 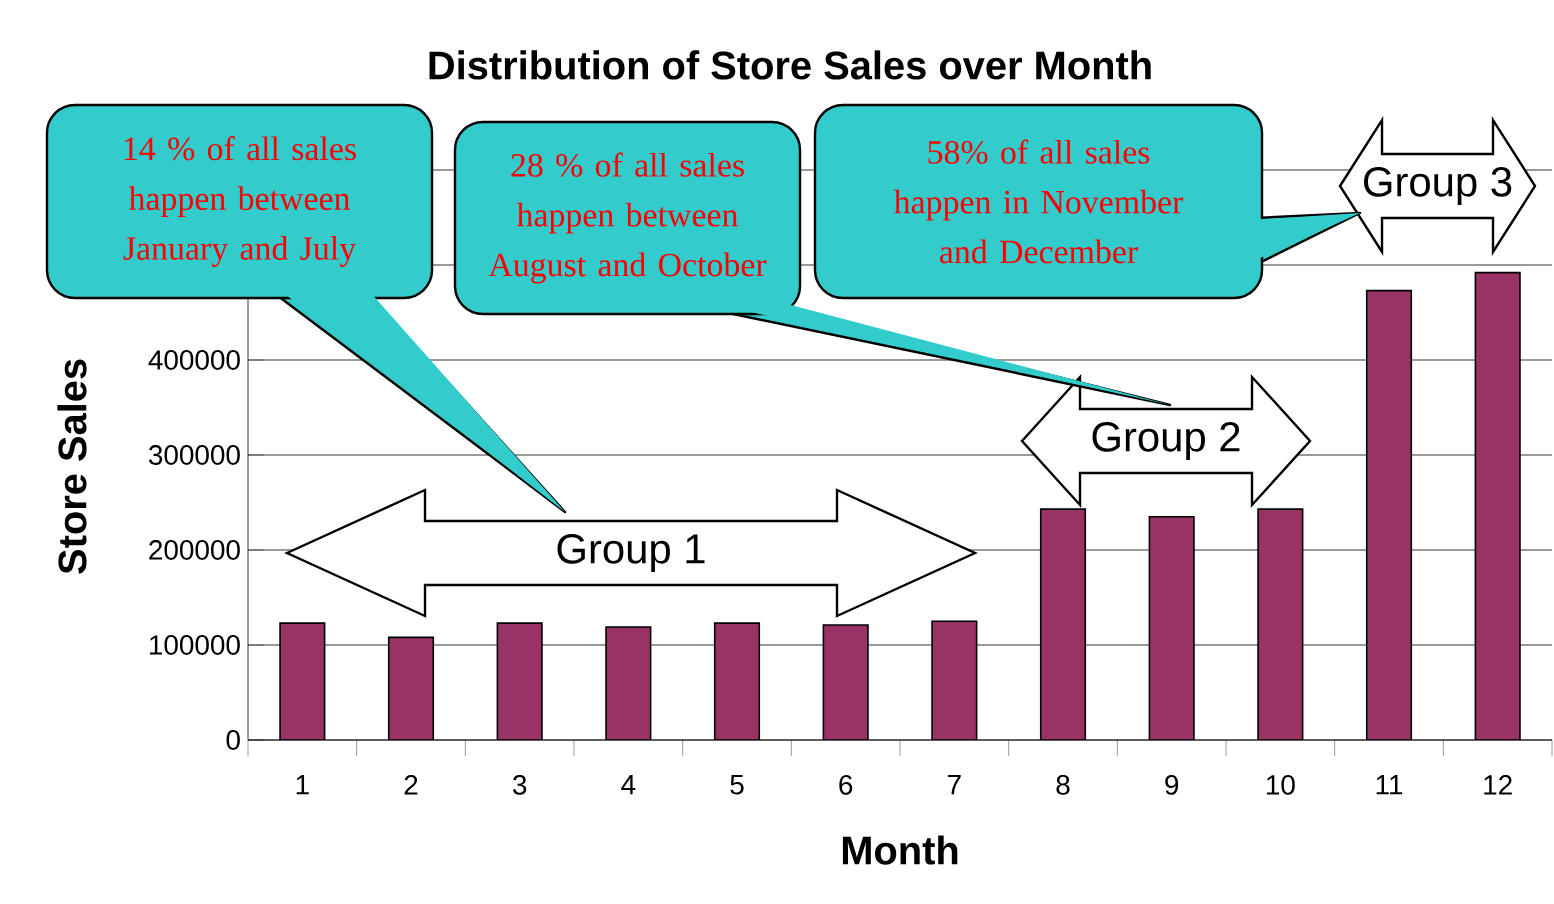 What do you see at coordinates (194, 360) in the screenshot?
I see `y-tick-label: 400000` at bounding box center [194, 360].